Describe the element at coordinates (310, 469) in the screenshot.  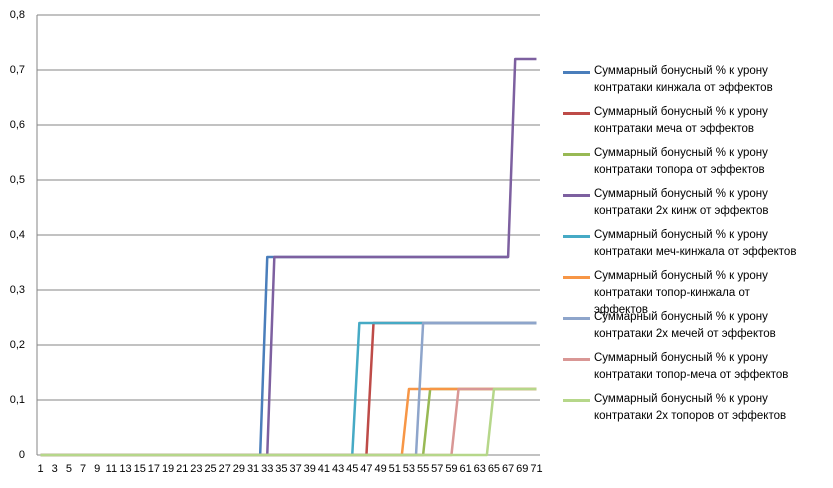
I see `x-tick-label: 39` at that location.